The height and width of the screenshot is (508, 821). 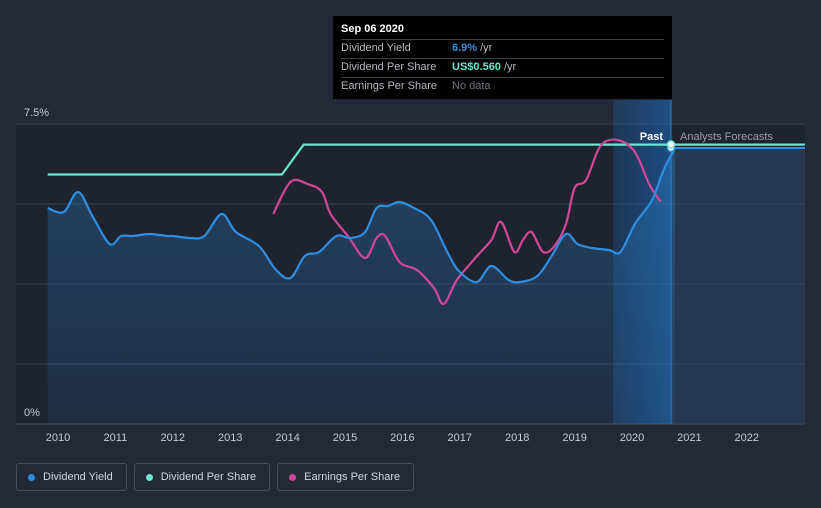 I want to click on tooltip-value: No data, so click(x=471, y=86).